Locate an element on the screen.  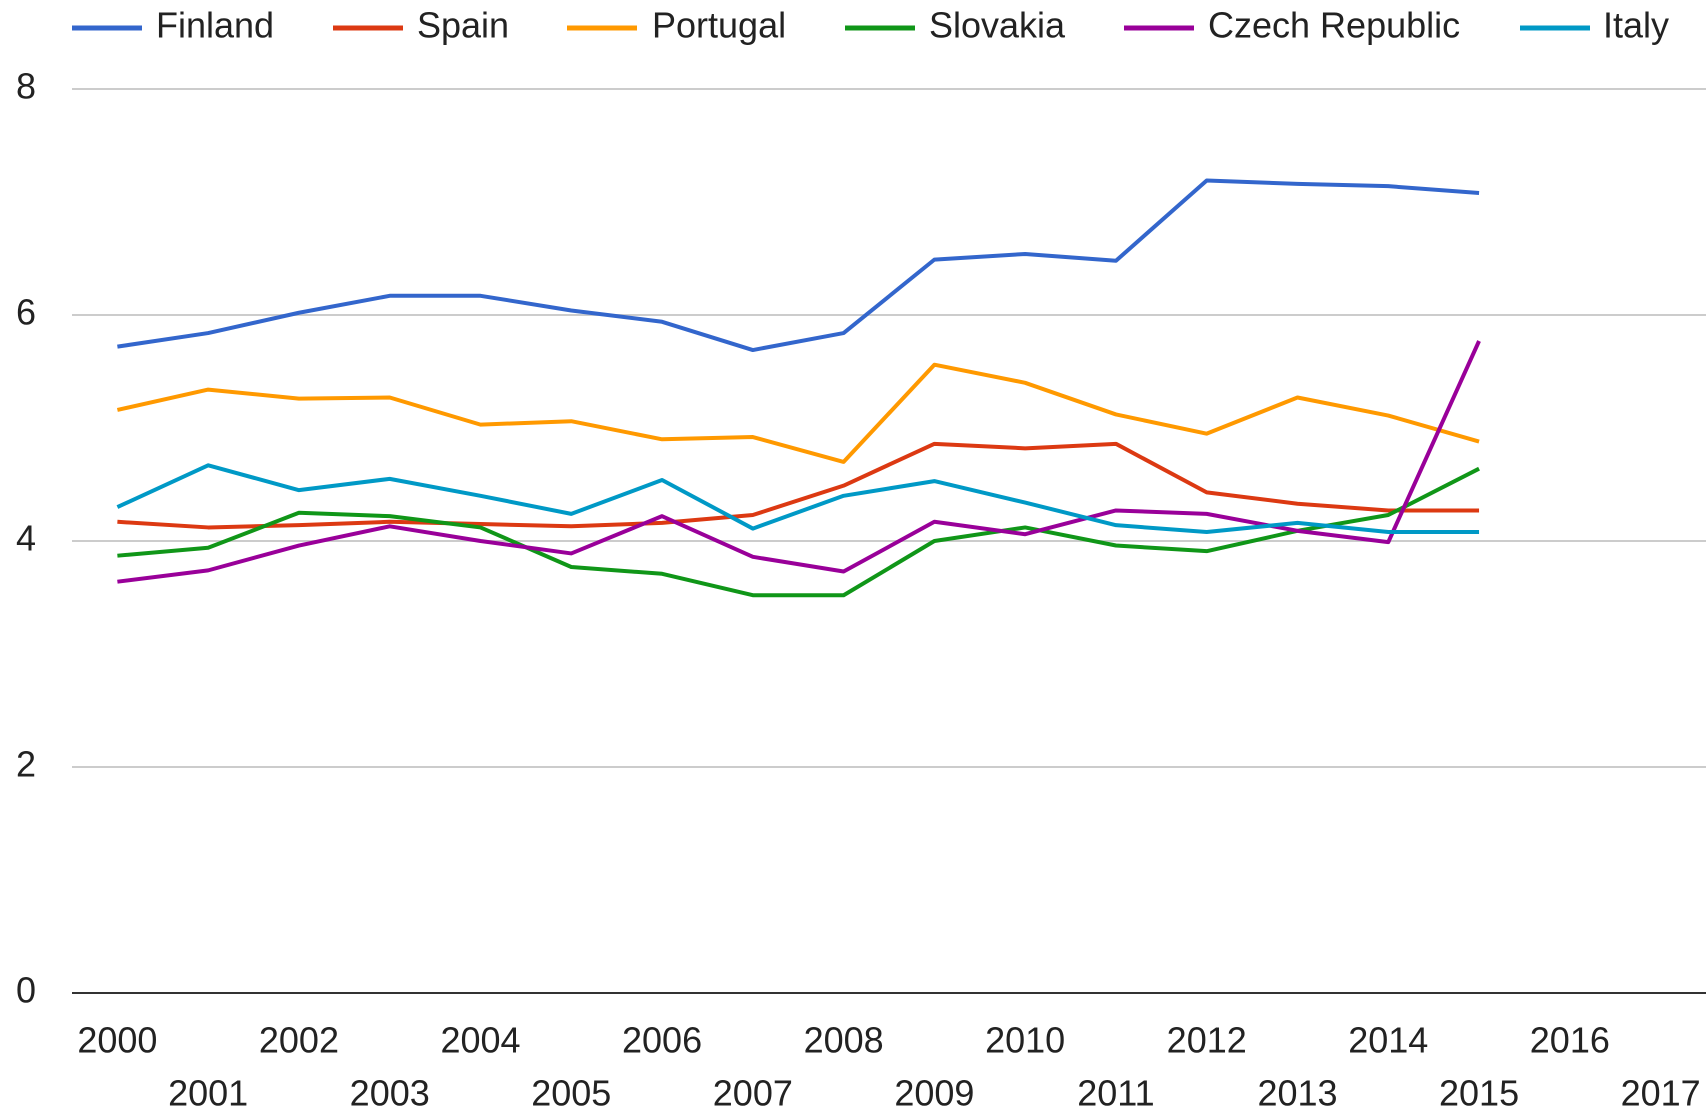
legend-label: Portugal is located at coordinates (719, 25).